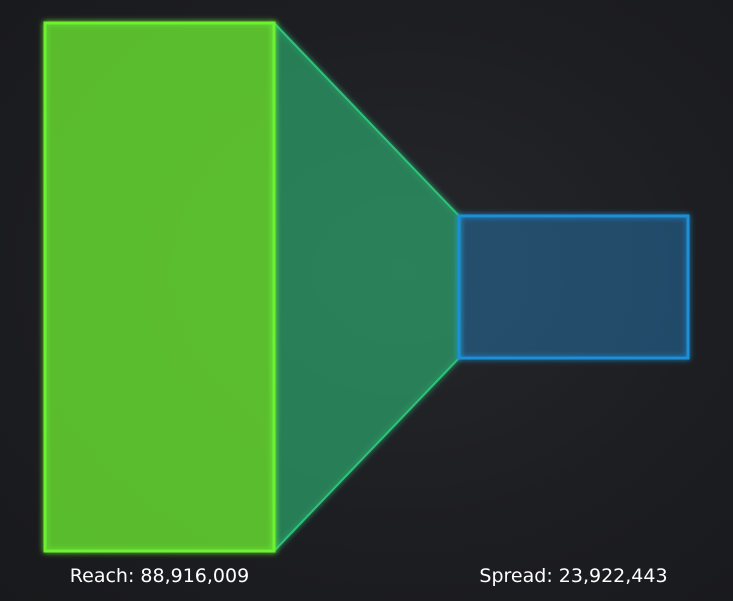 Image resolution: width=733 pixels, height=601 pixels. I want to click on funnel-stage-spread, so click(573, 287).